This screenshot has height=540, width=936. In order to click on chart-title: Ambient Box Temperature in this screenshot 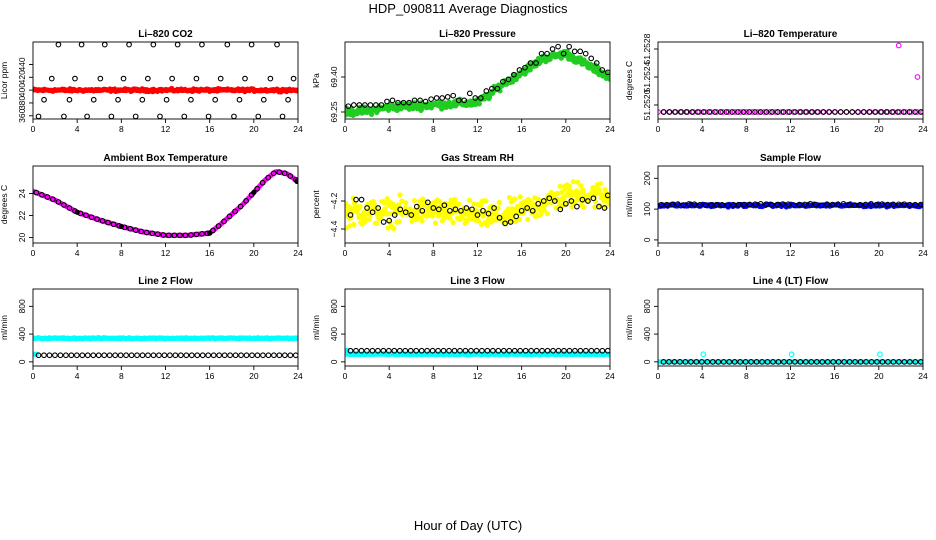, I will do `click(165, 158)`.